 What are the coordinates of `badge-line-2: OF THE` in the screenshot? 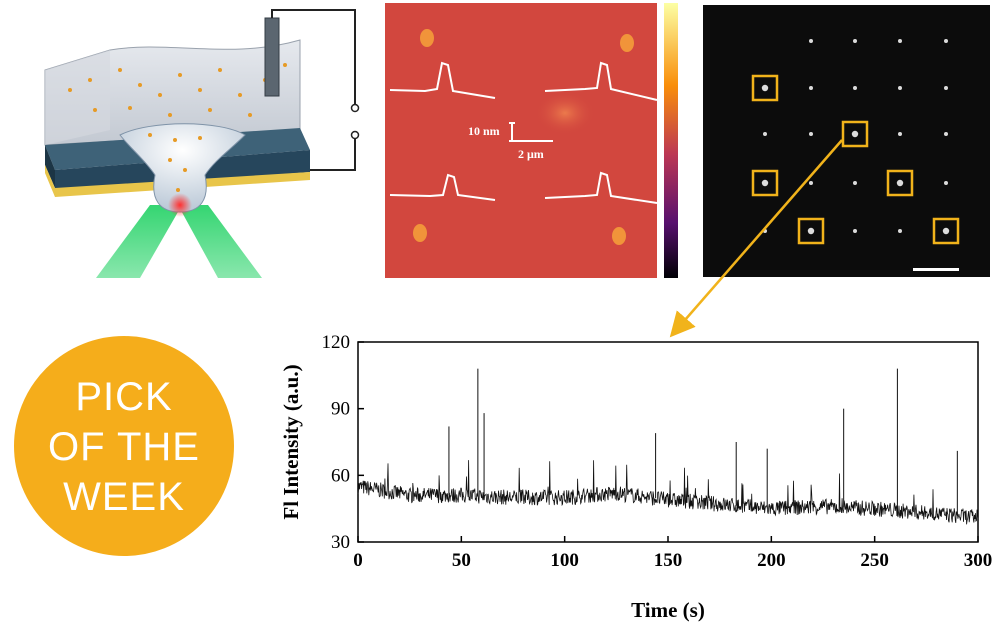 It's located at (124, 447).